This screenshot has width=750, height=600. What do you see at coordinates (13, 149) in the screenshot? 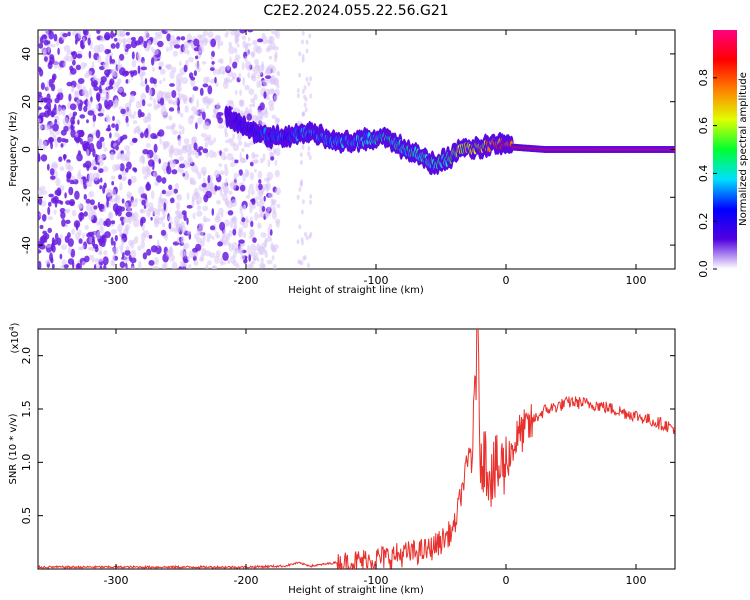
I see `spectrogram-y-axis-label: Frequency (Hz)` at bounding box center [13, 149].